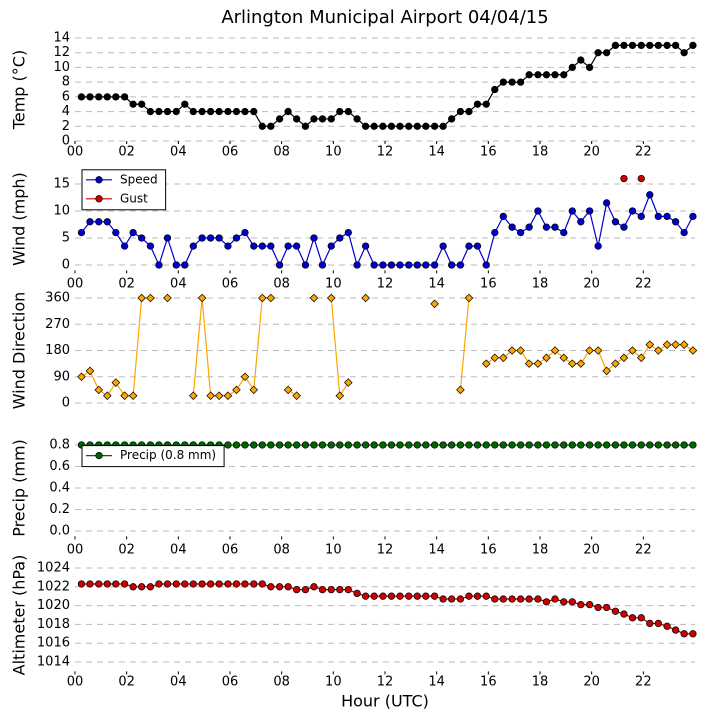 The width and height of the screenshot is (705, 720). I want to click on legend-marker, so click(99, 455).